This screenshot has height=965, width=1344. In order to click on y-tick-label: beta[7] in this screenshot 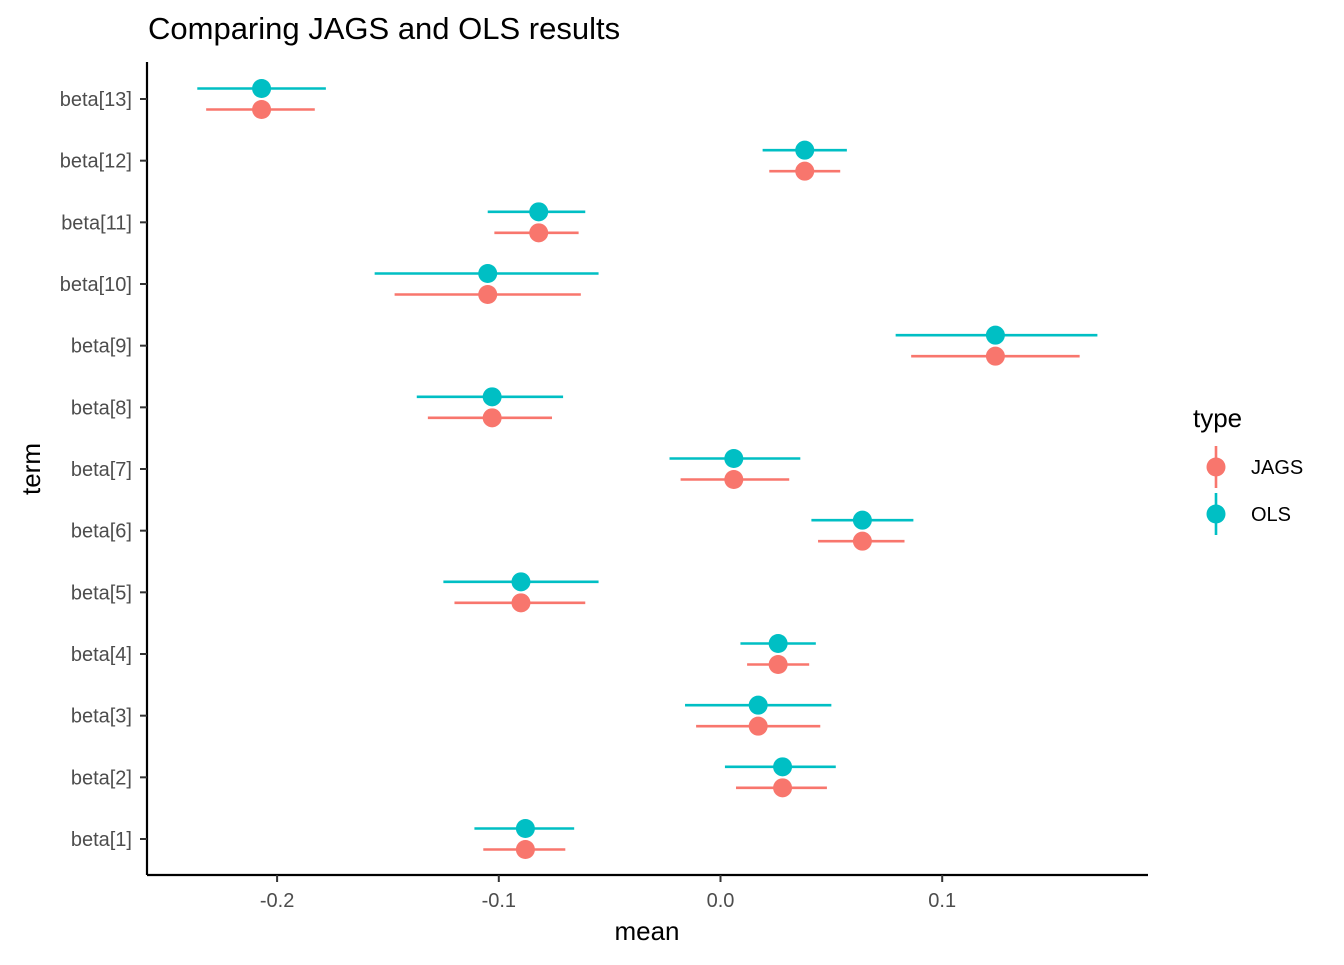, I will do `click(101, 470)`.